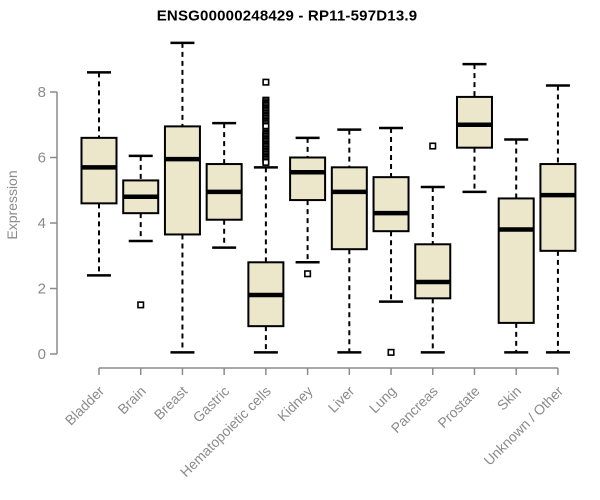 This screenshot has height=500, width=600. Describe the element at coordinates (42, 354) in the screenshot. I see `y-tick-label: 0` at that location.